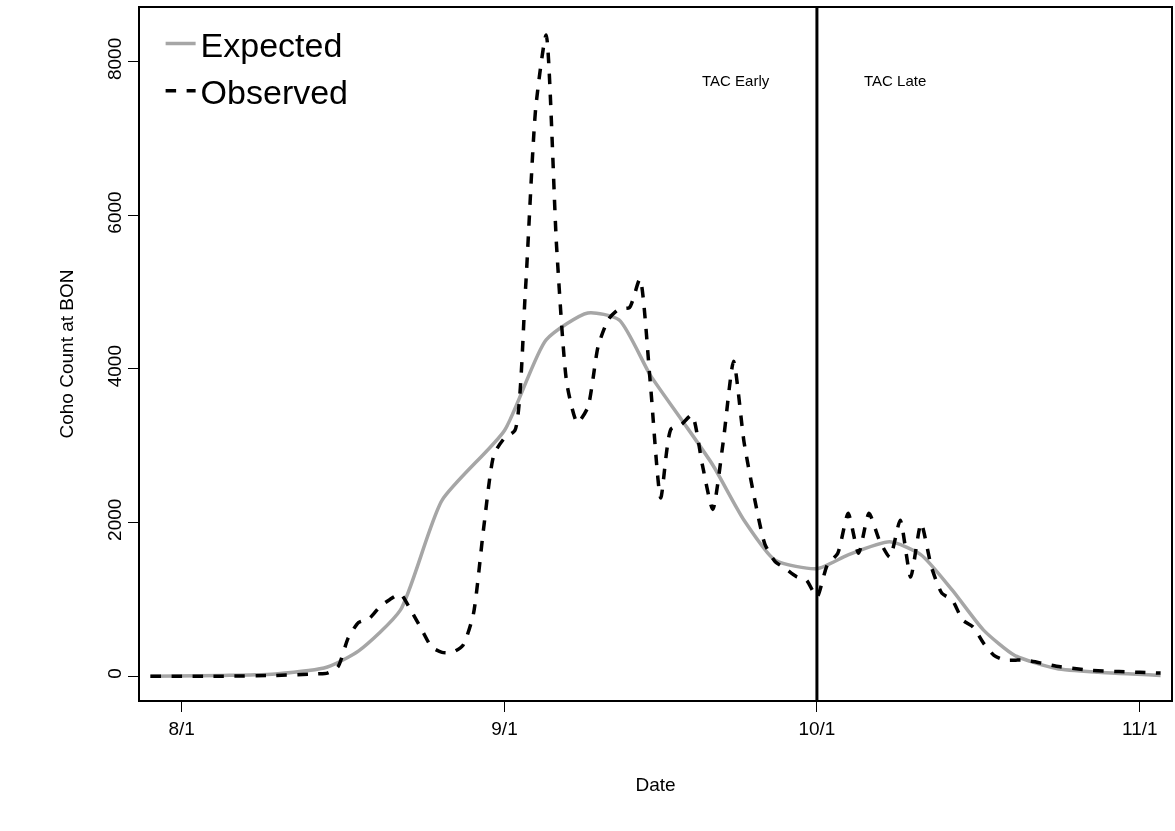 This screenshot has height=831, width=1175. What do you see at coordinates (274, 91) in the screenshot?
I see `legend-label: Observed` at bounding box center [274, 91].